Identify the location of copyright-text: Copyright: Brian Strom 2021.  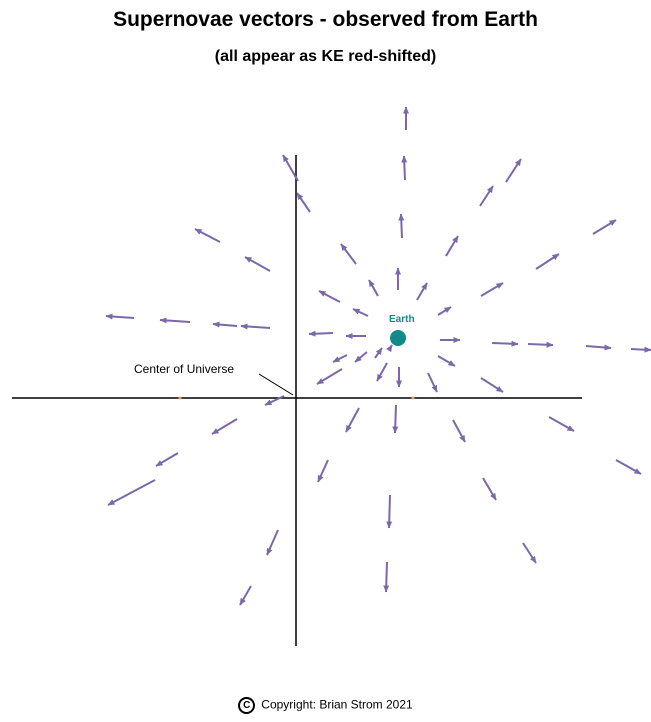
(337, 704).